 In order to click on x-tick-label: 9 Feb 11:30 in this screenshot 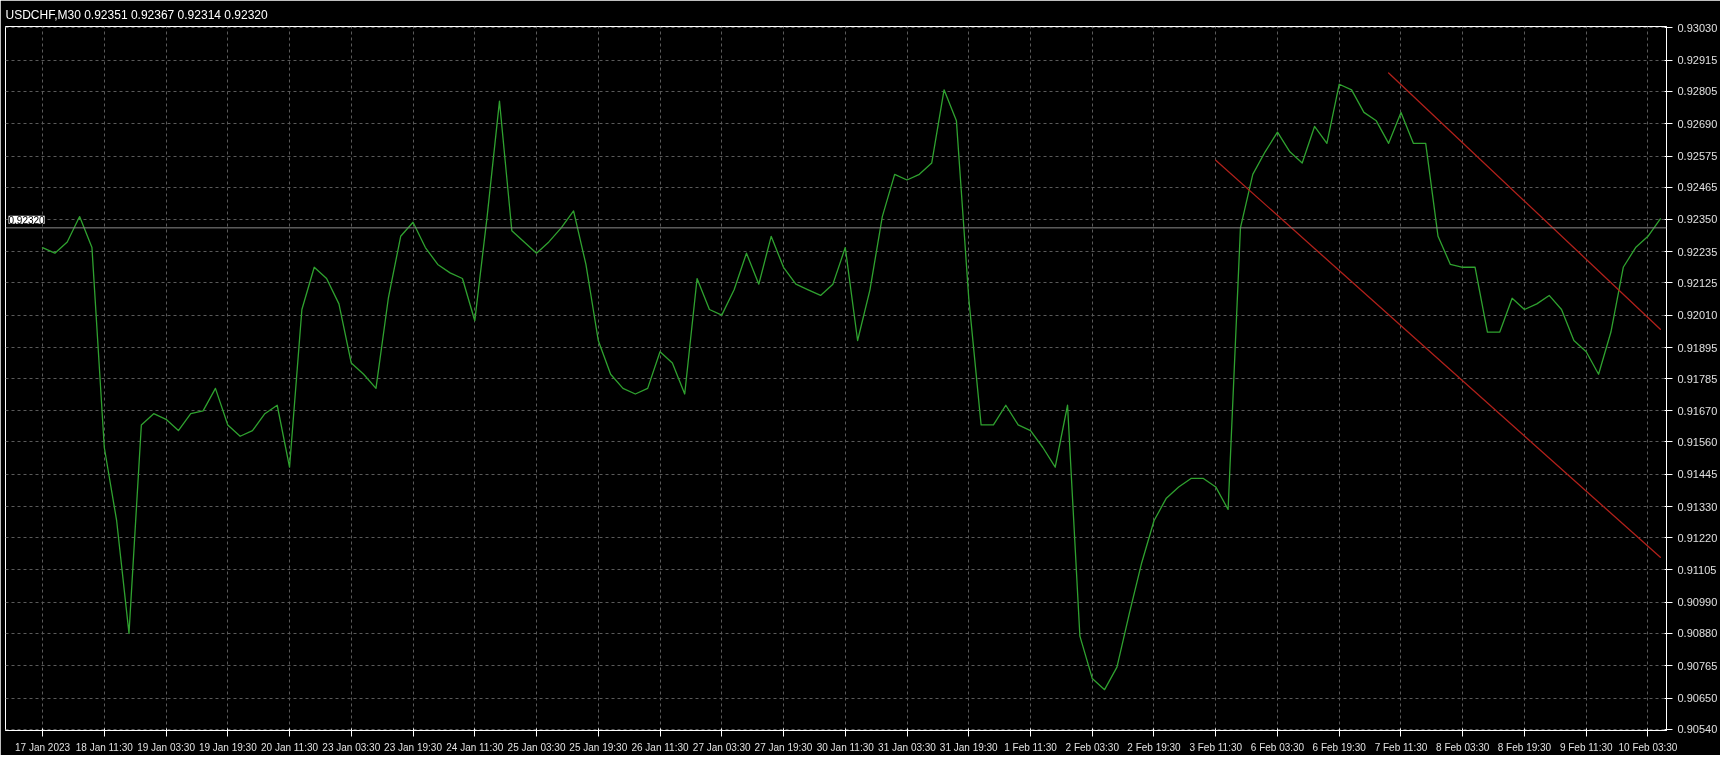, I will do `click(1586, 747)`.